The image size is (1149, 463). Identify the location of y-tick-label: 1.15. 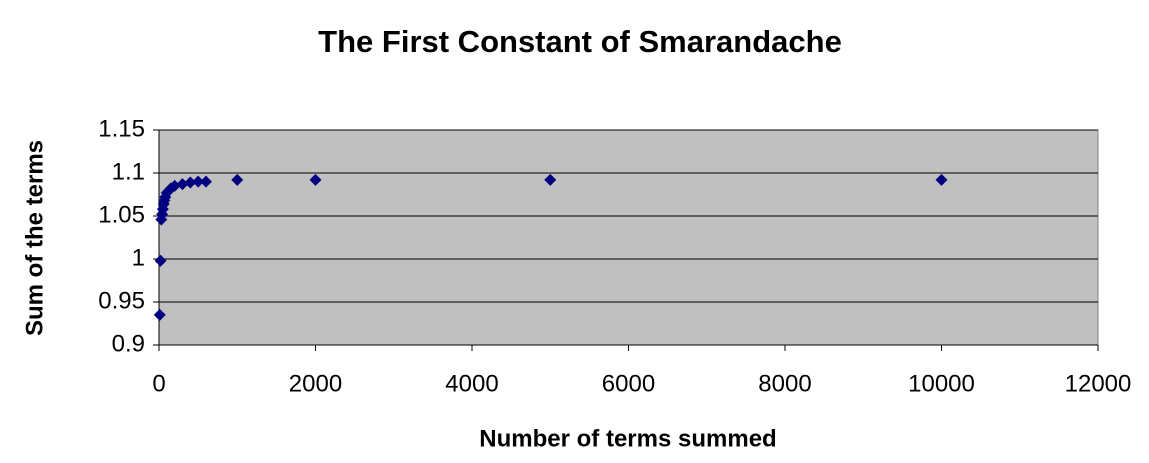
(121, 128).